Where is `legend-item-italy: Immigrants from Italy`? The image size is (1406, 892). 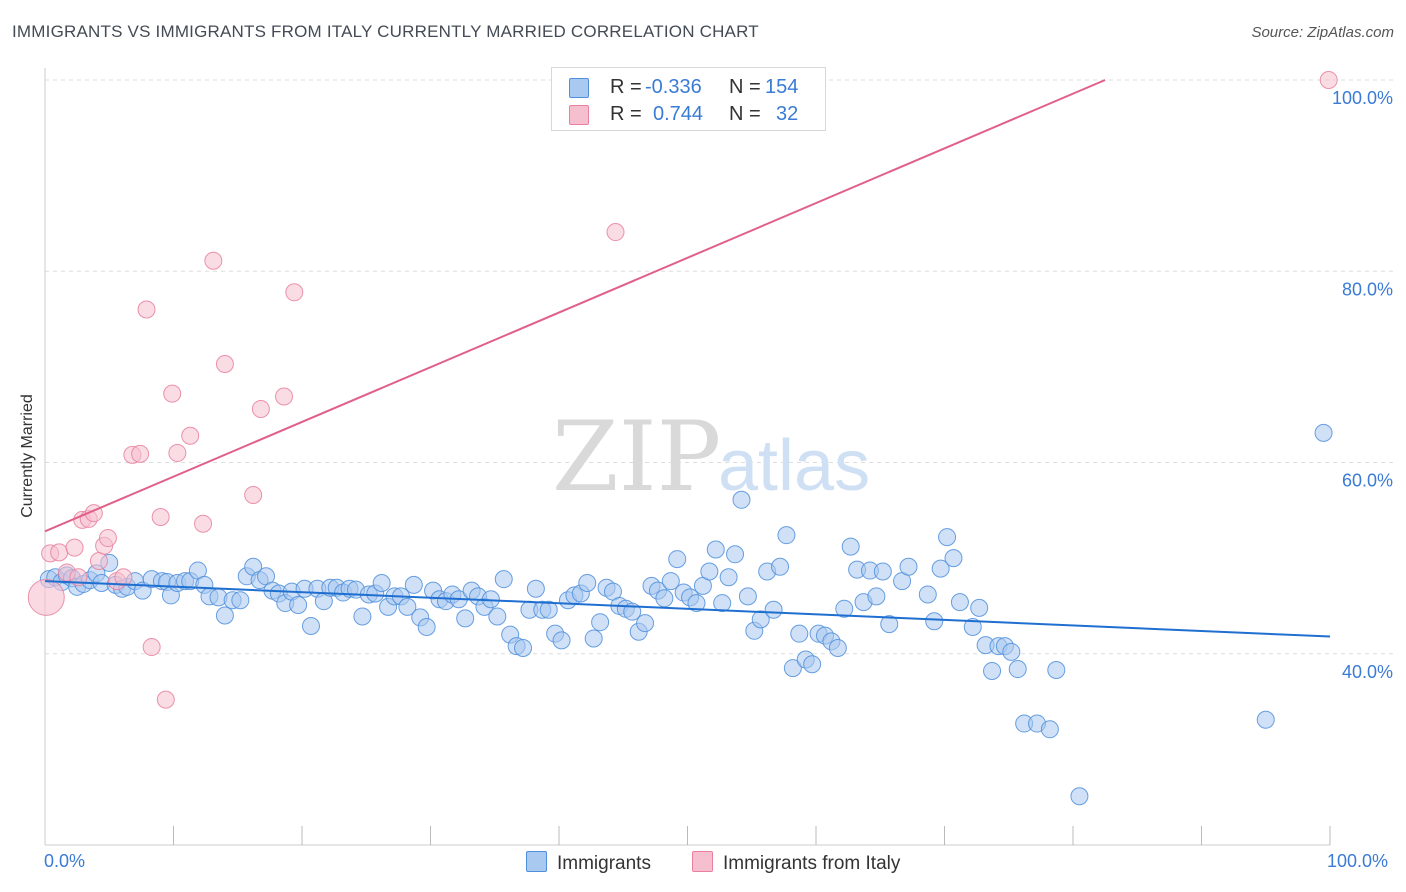
legend-item-italy: Immigrants from Italy is located at coordinates (796, 863).